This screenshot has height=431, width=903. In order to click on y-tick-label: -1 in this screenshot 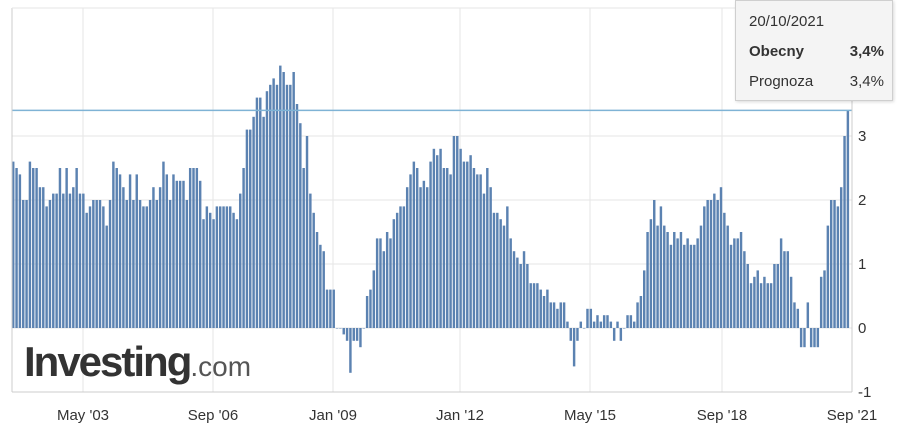, I will do `click(864, 392)`.